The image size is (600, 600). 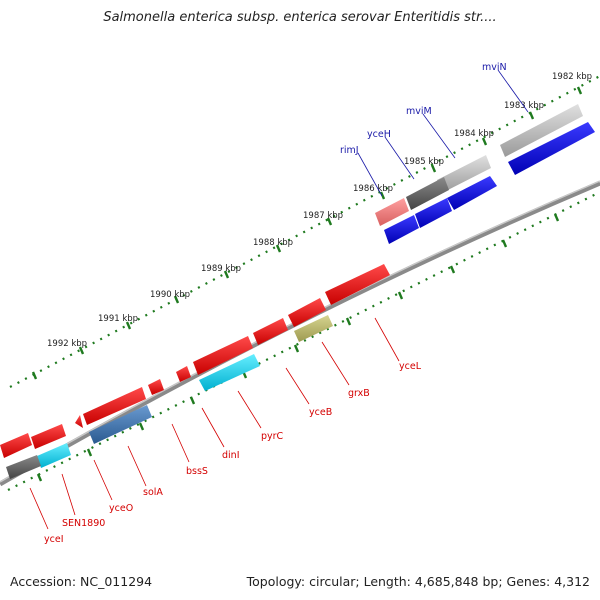 I want to click on gene-label-yceH: yceH, so click(x=379, y=134).